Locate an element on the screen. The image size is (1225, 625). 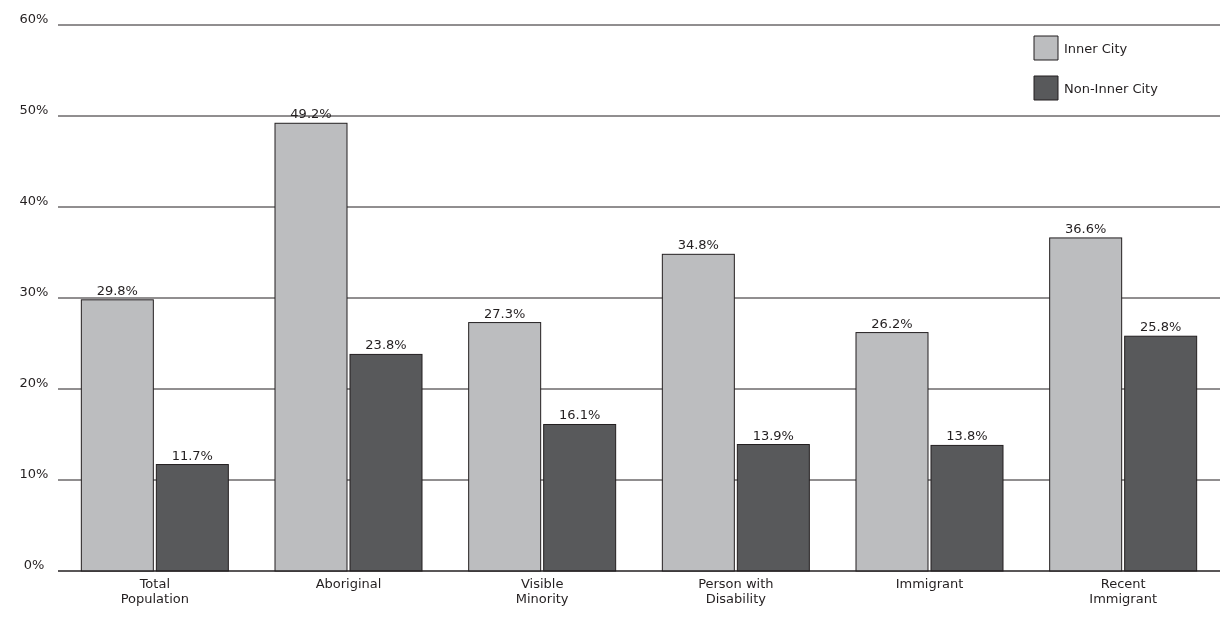
data-label: 23.8% is located at coordinates (386, 345).